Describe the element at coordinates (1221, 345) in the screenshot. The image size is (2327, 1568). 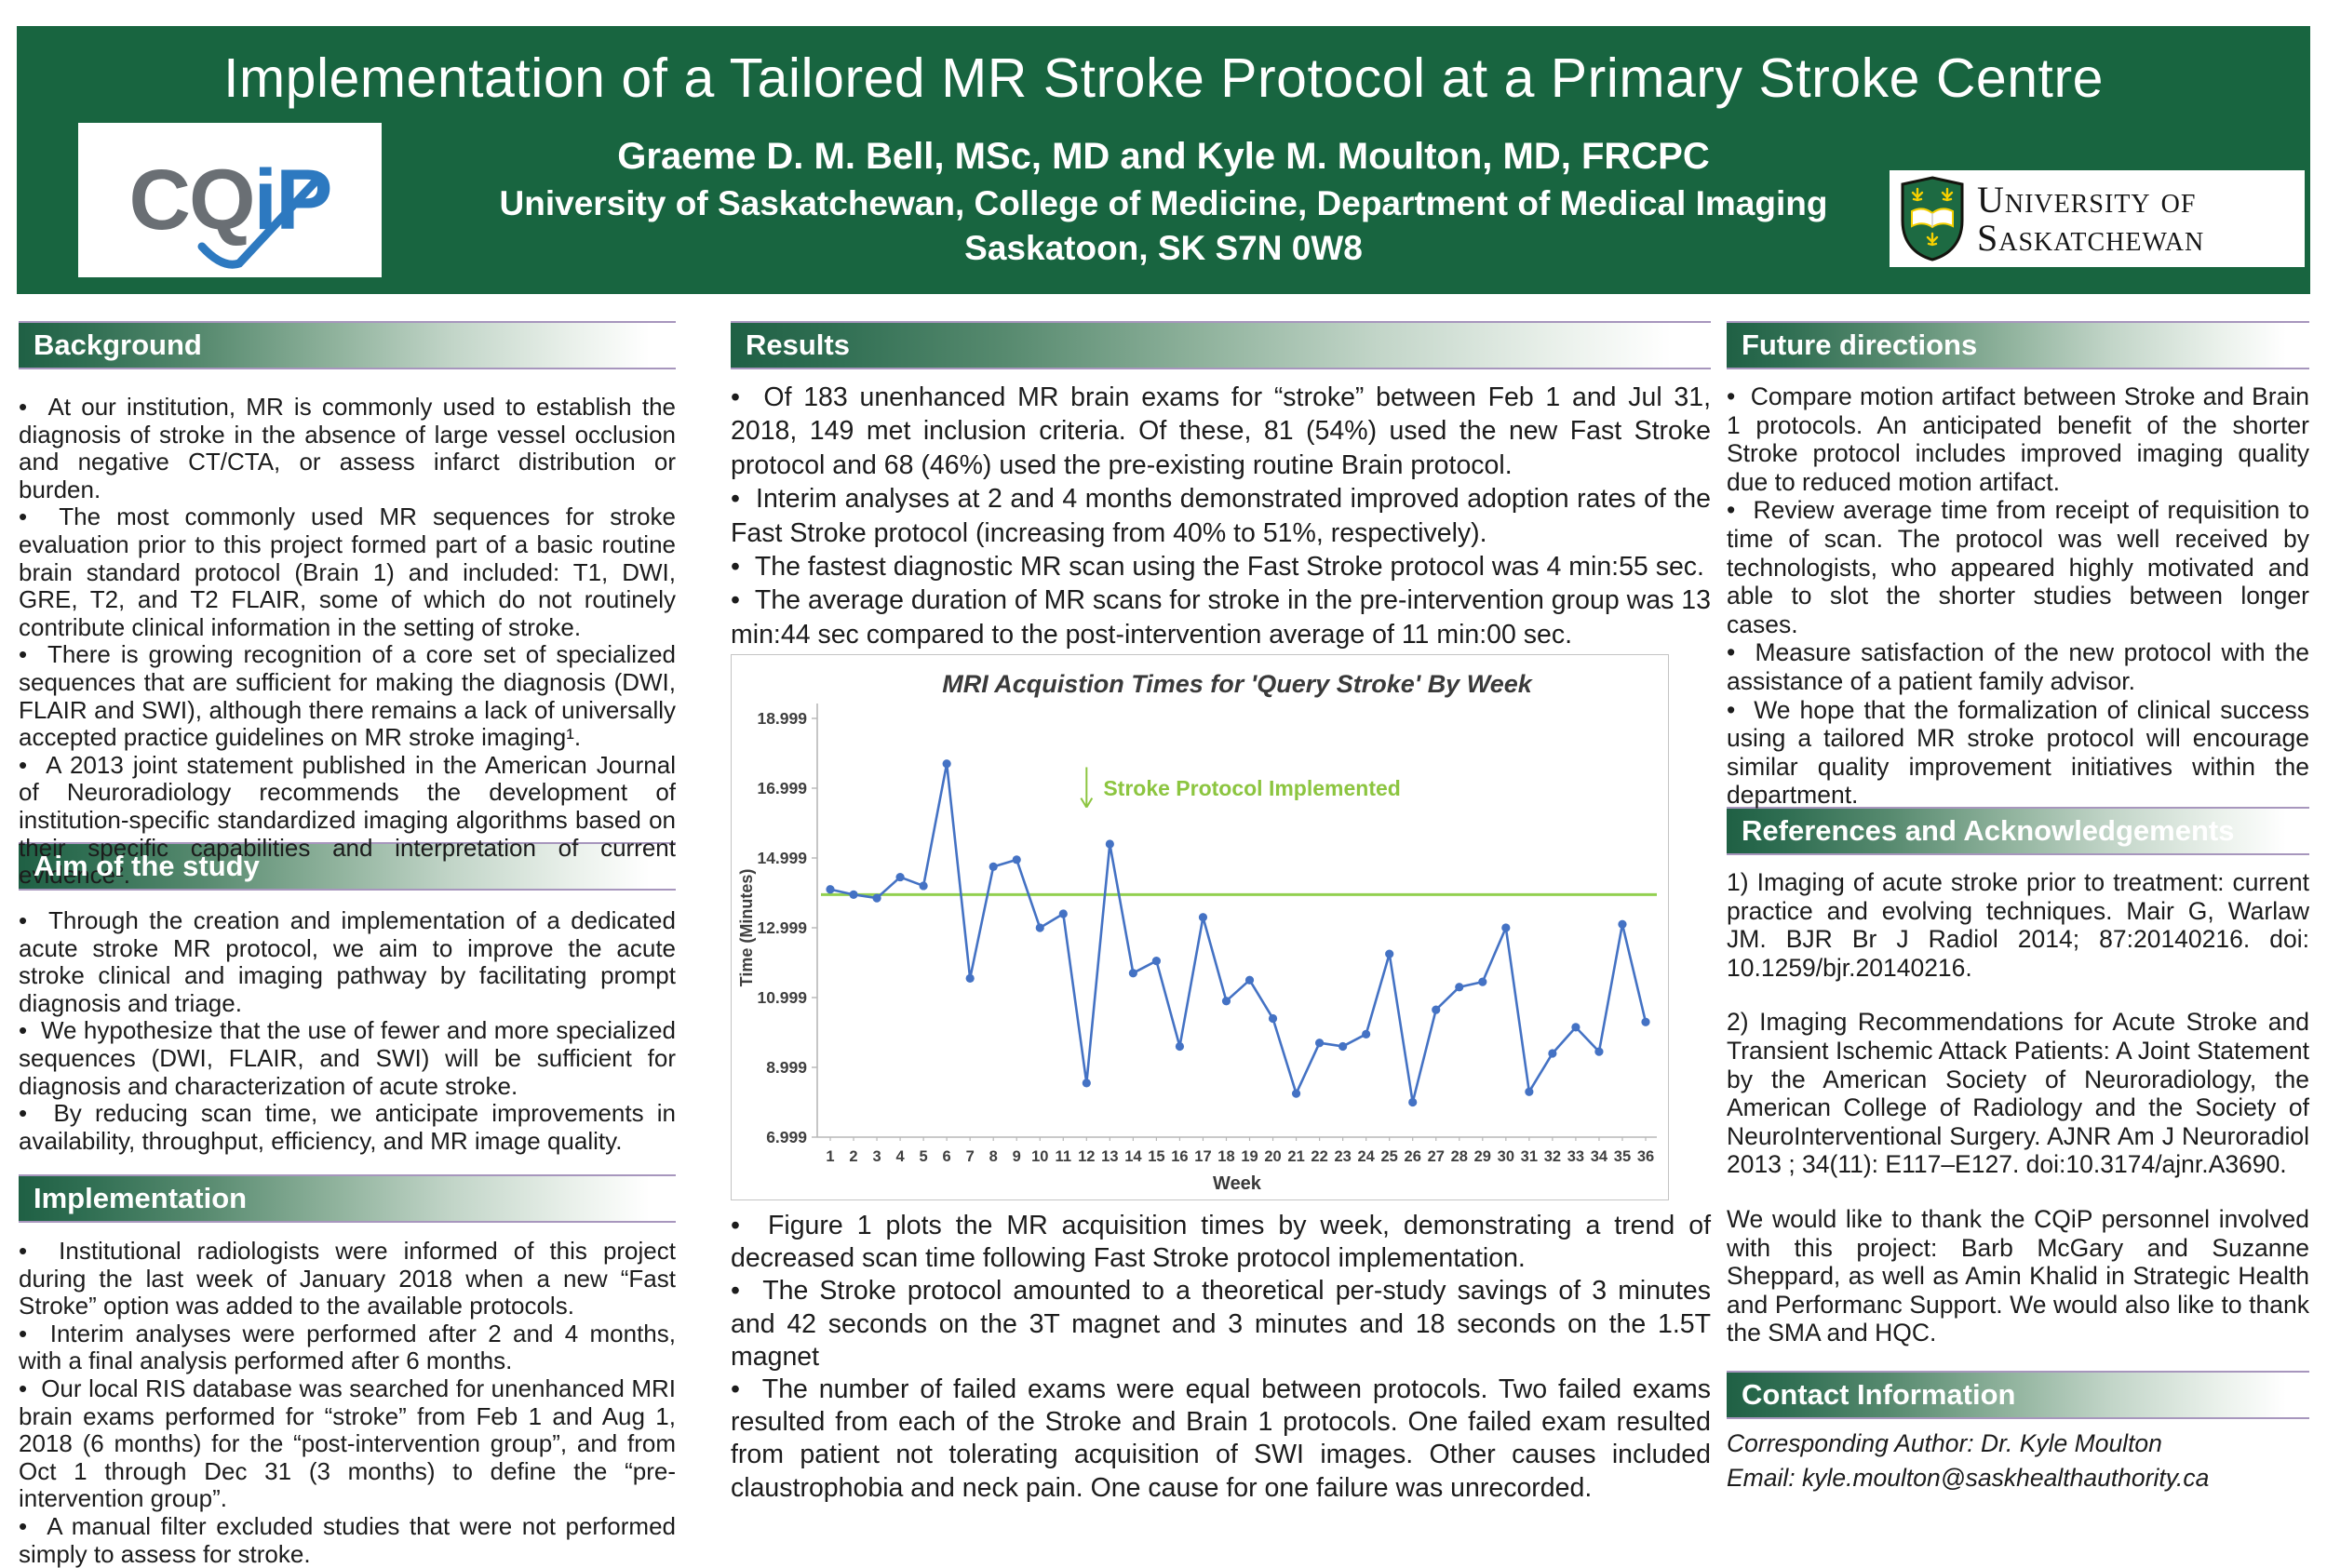
I see `section-header-results: Results` at that location.